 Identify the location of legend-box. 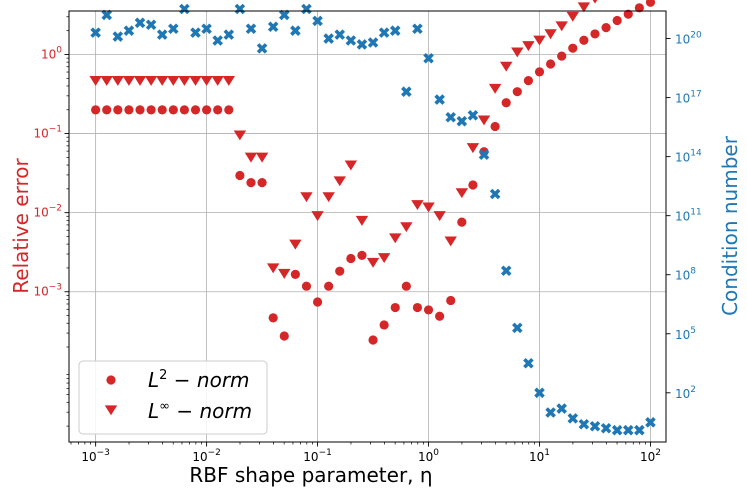
(173, 397).